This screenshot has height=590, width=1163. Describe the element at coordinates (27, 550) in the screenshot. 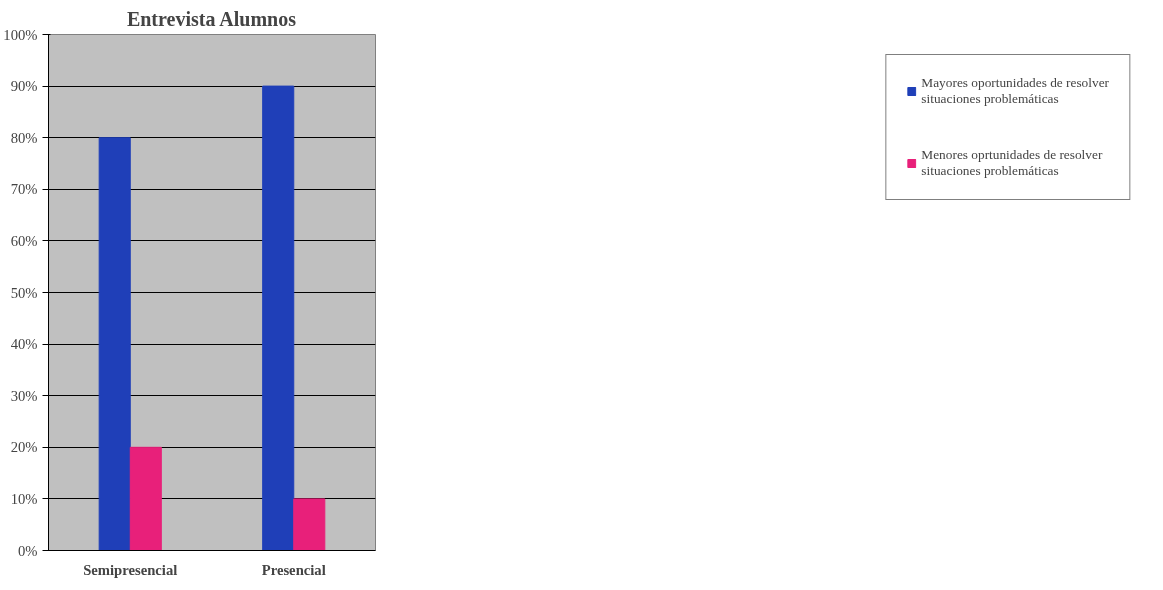

I see `y-tick-label: 0%` at that location.